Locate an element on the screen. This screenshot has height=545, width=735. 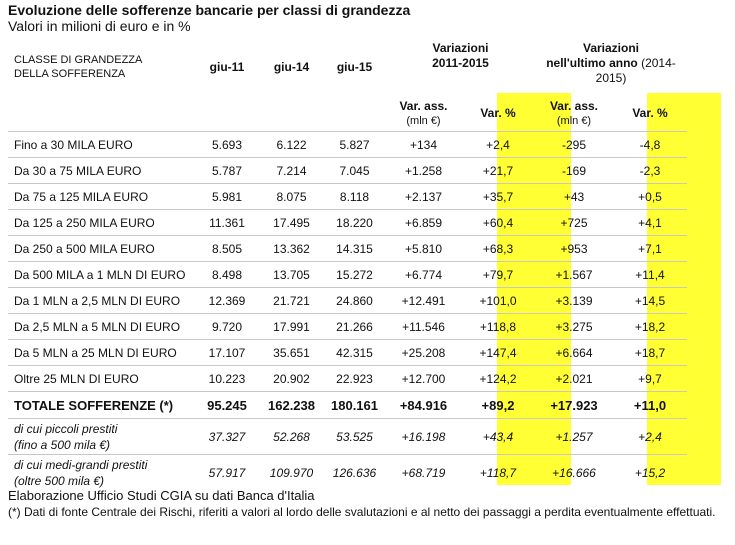
page-subtitle: Valori in milioni di euro e in % is located at coordinates (99, 26).